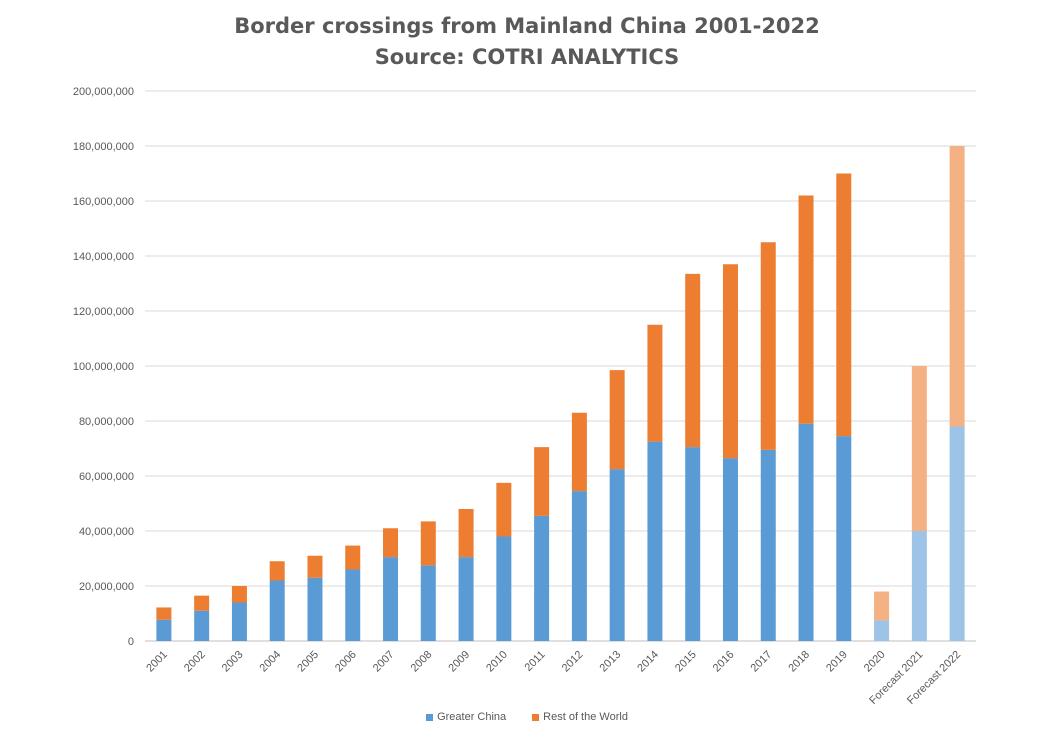 Image resolution: width=1054 pixels, height=748 pixels. What do you see at coordinates (799, 662) in the screenshot?
I see `x-tick-label: 2018` at bounding box center [799, 662].